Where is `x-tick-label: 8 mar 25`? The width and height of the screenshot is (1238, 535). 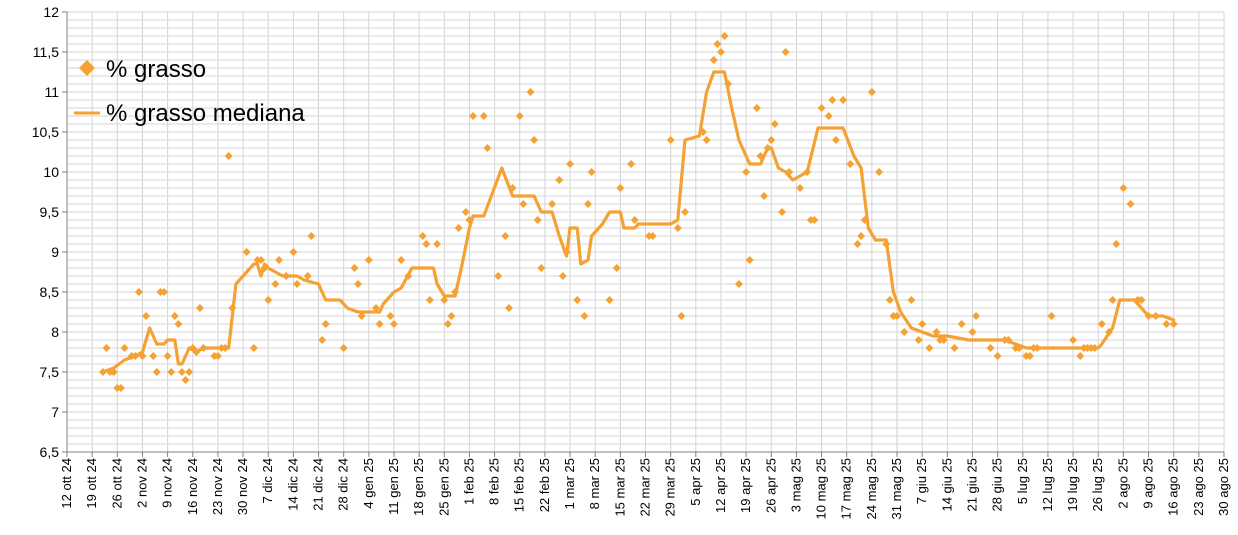
x-tick-label: 8 mar 25 is located at coordinates (594, 483).